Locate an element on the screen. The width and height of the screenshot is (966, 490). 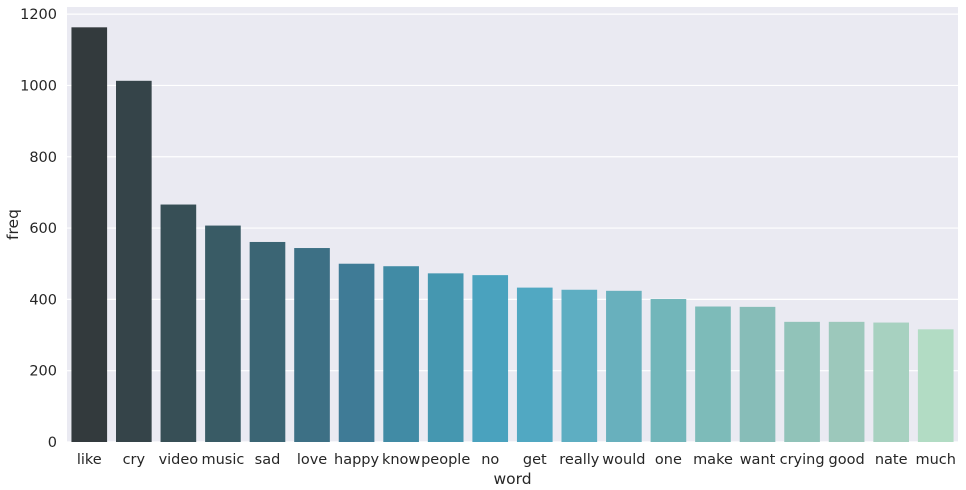
x-tick-label: love is located at coordinates (312, 460).